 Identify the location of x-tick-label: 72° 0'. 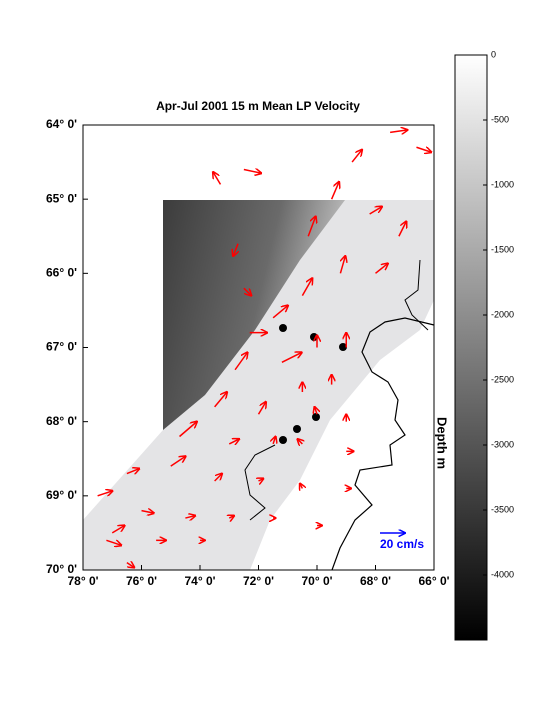
(258, 581).